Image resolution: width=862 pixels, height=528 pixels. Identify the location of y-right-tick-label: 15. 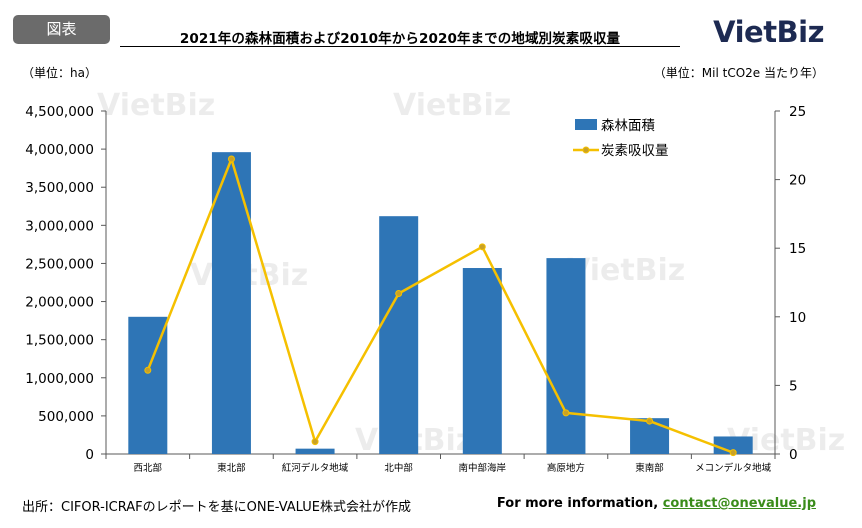
(797, 249).